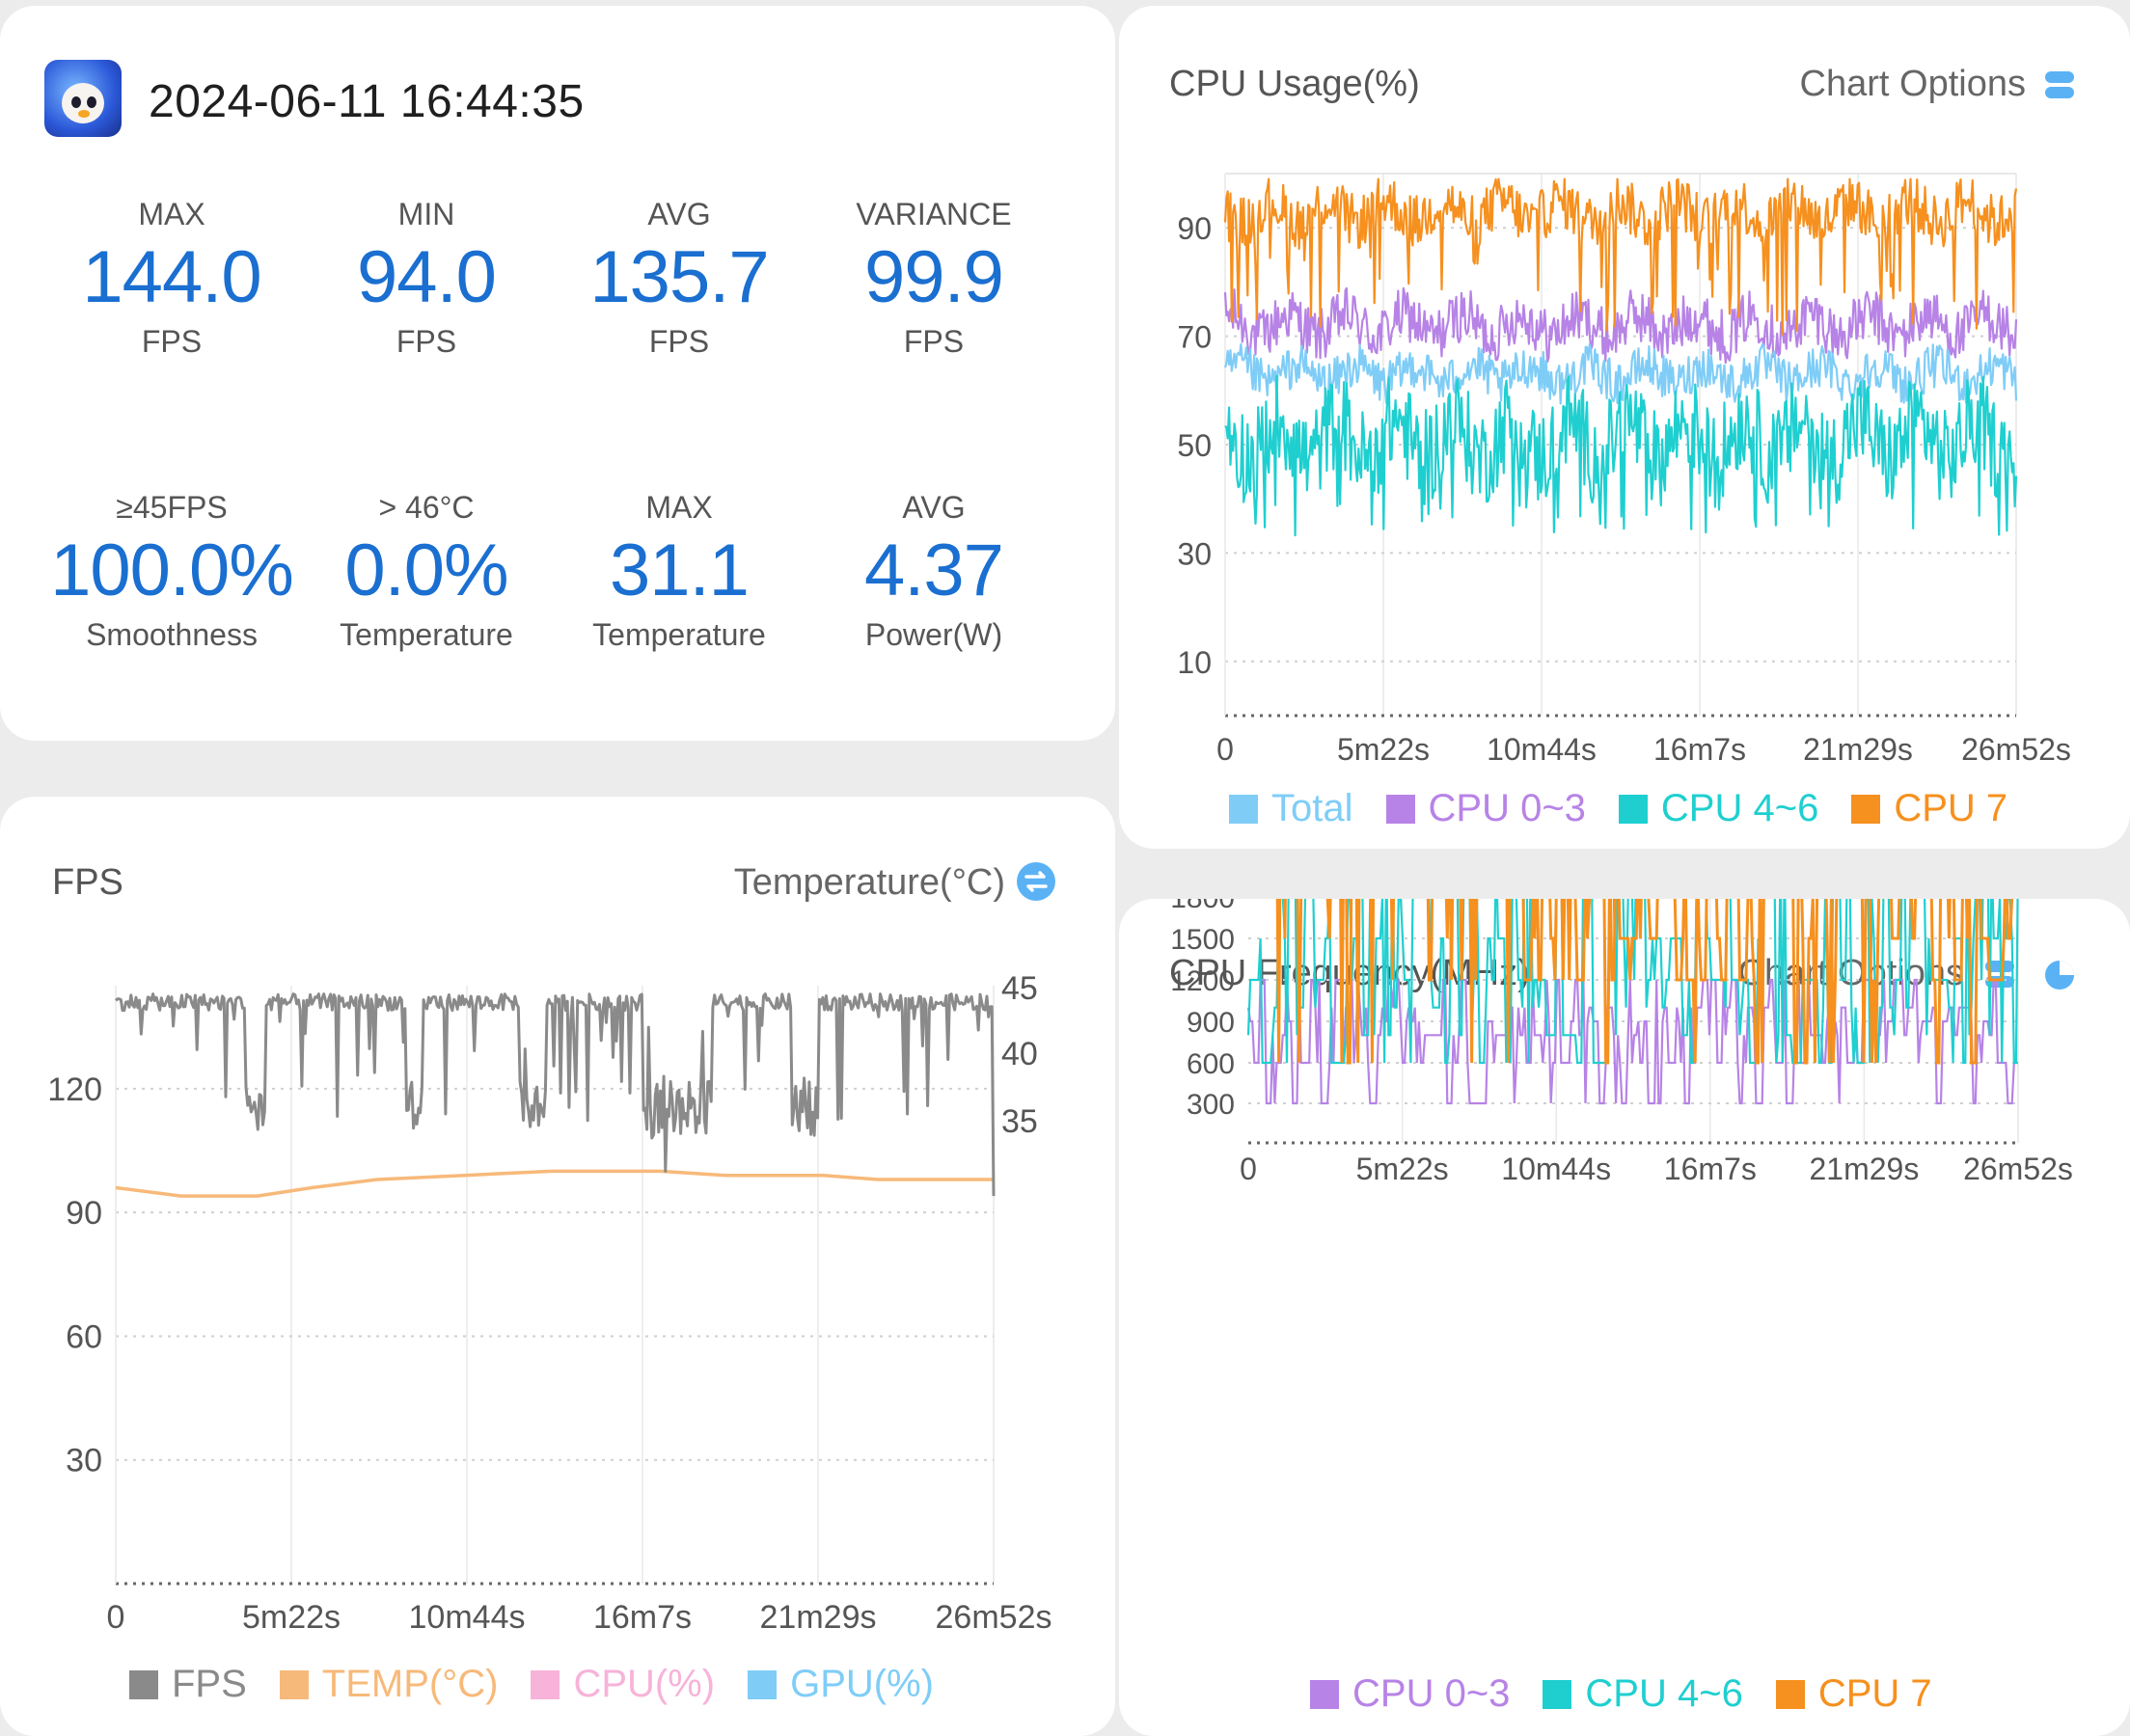  I want to click on y-tick-label: 1800, so click(1202, 907).